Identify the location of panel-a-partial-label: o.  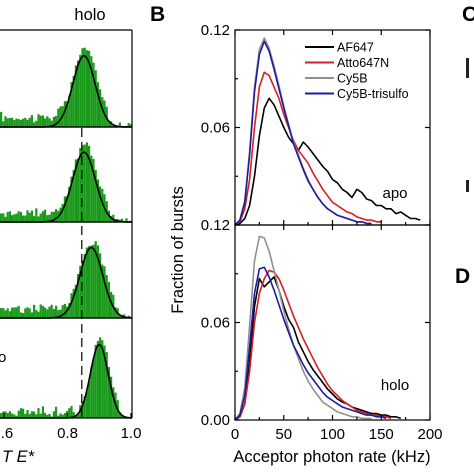
(3, 357).